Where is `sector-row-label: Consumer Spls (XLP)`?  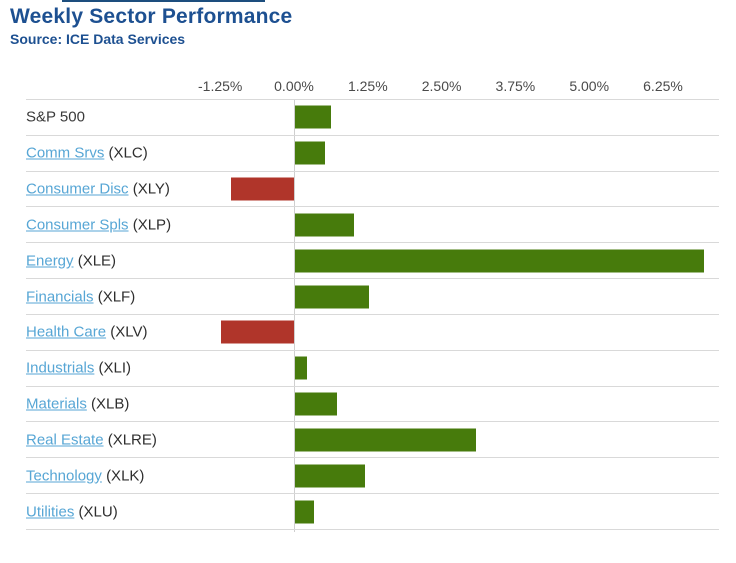
sector-row-label: Consumer Spls (XLP) is located at coordinates (98, 224).